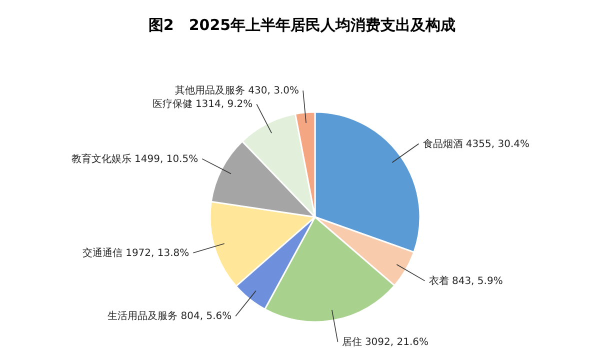 This screenshot has width=604, height=358. What do you see at coordinates (302, 25) in the screenshot?
I see `chart-title: 图2 2025年上半年居民人均消费支出及构成` at bounding box center [302, 25].